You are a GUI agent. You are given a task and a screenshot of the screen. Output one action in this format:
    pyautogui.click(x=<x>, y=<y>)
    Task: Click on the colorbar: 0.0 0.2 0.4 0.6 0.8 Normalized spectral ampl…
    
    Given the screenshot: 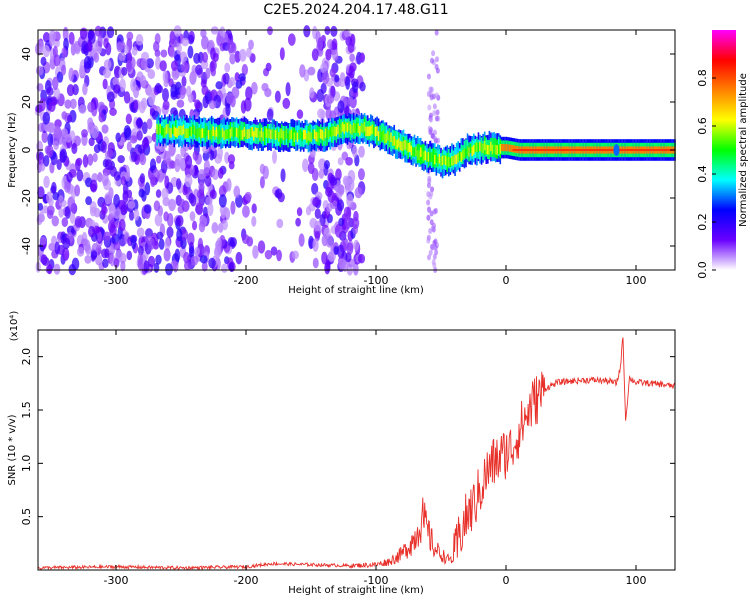 What is the action you would take?
    pyautogui.click(x=722, y=154)
    